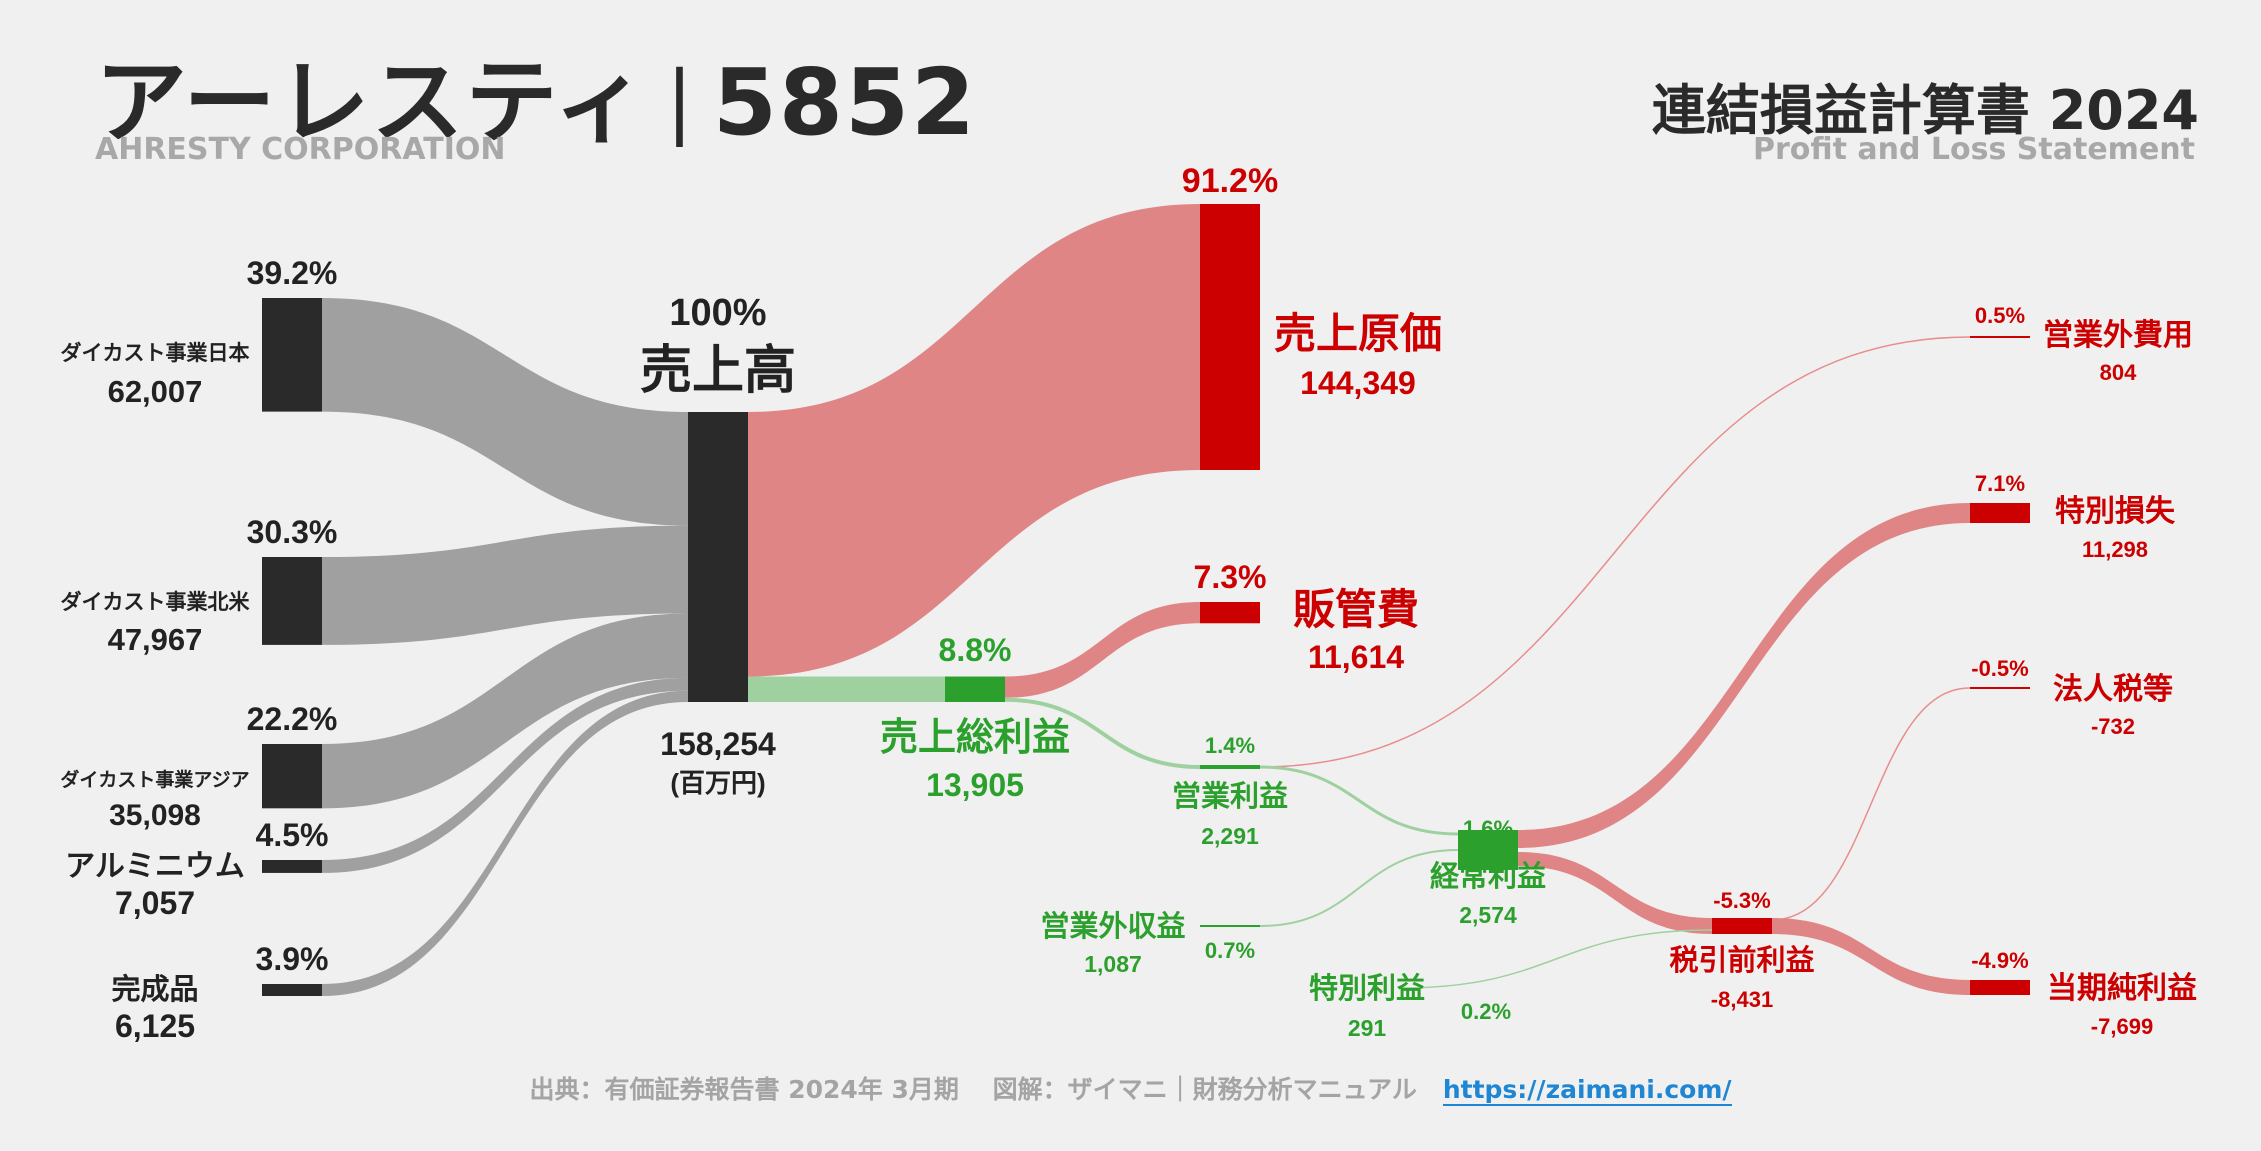 The image size is (2261, 1151). I want to click on footer-source: 出典：有価証券報告書 2024年 3月期 図解：ザイマニ｜財務分析マニュアル, so click(973, 1089).